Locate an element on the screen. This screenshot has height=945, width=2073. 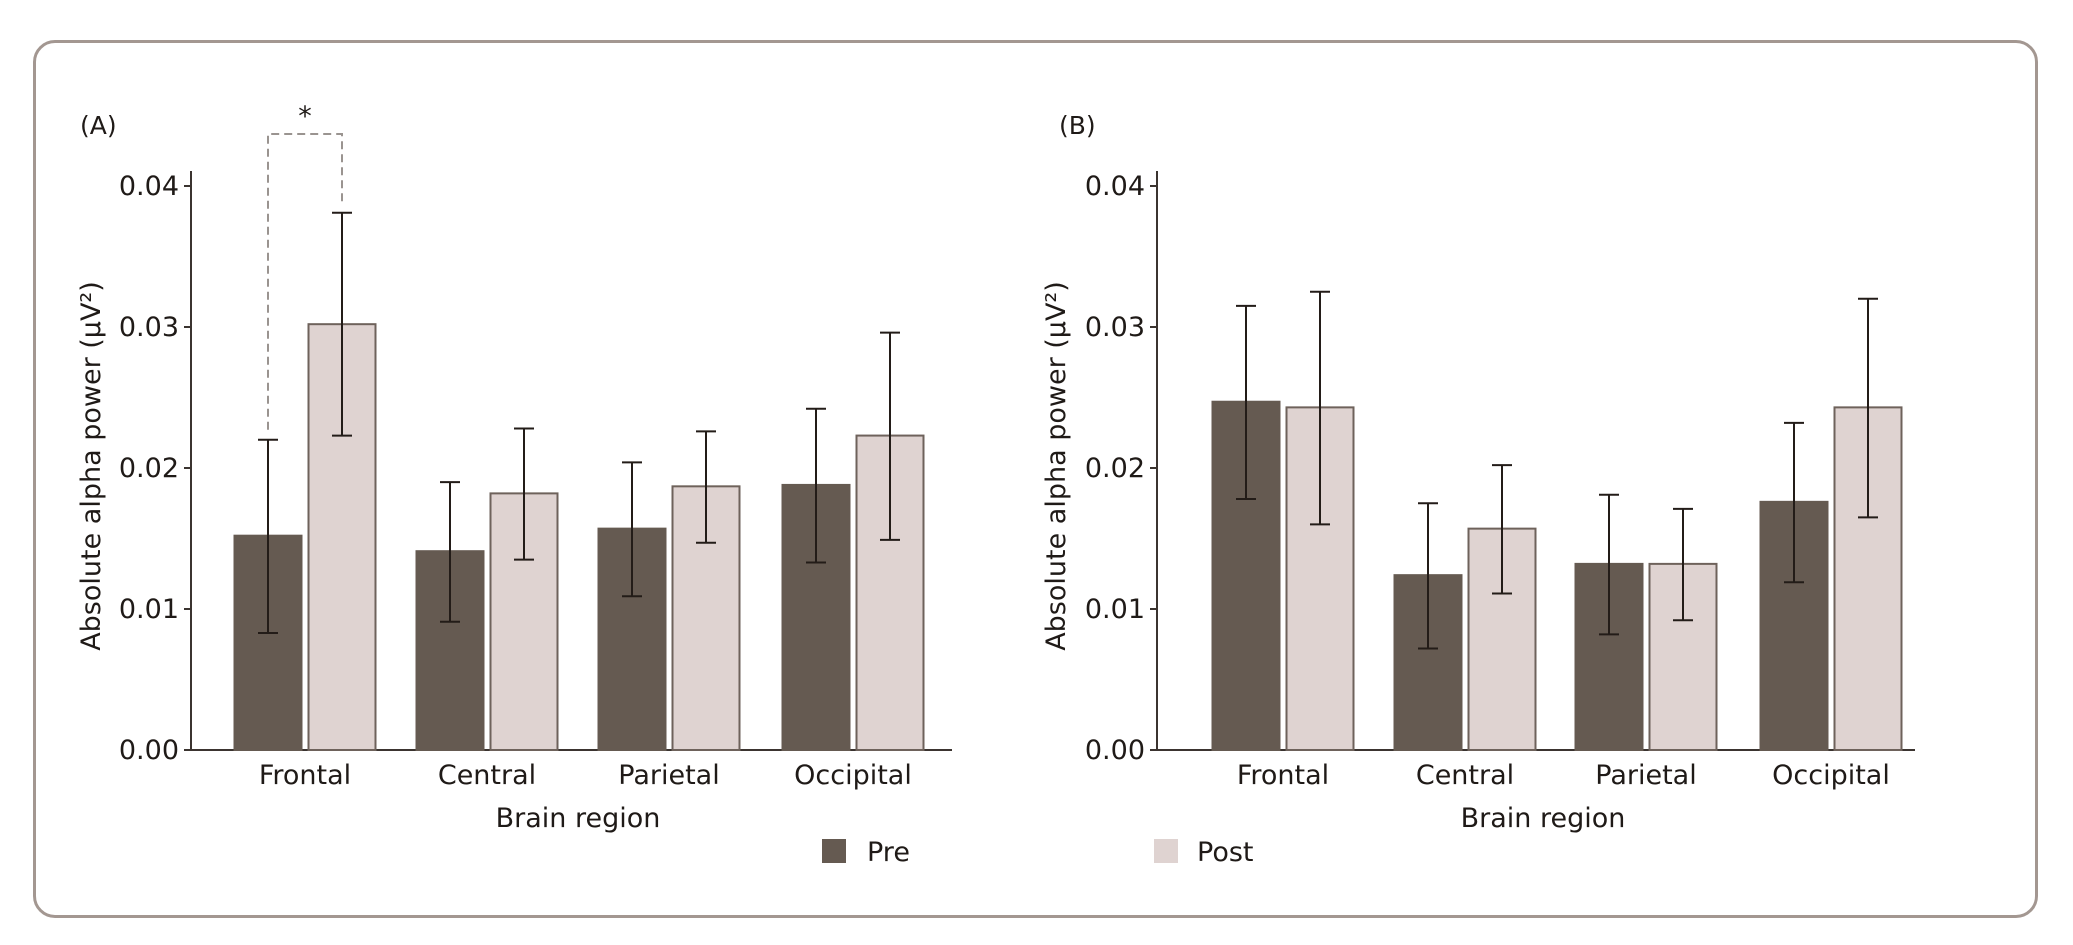
x-tick-label-b: Occipital is located at coordinates (1831, 775).